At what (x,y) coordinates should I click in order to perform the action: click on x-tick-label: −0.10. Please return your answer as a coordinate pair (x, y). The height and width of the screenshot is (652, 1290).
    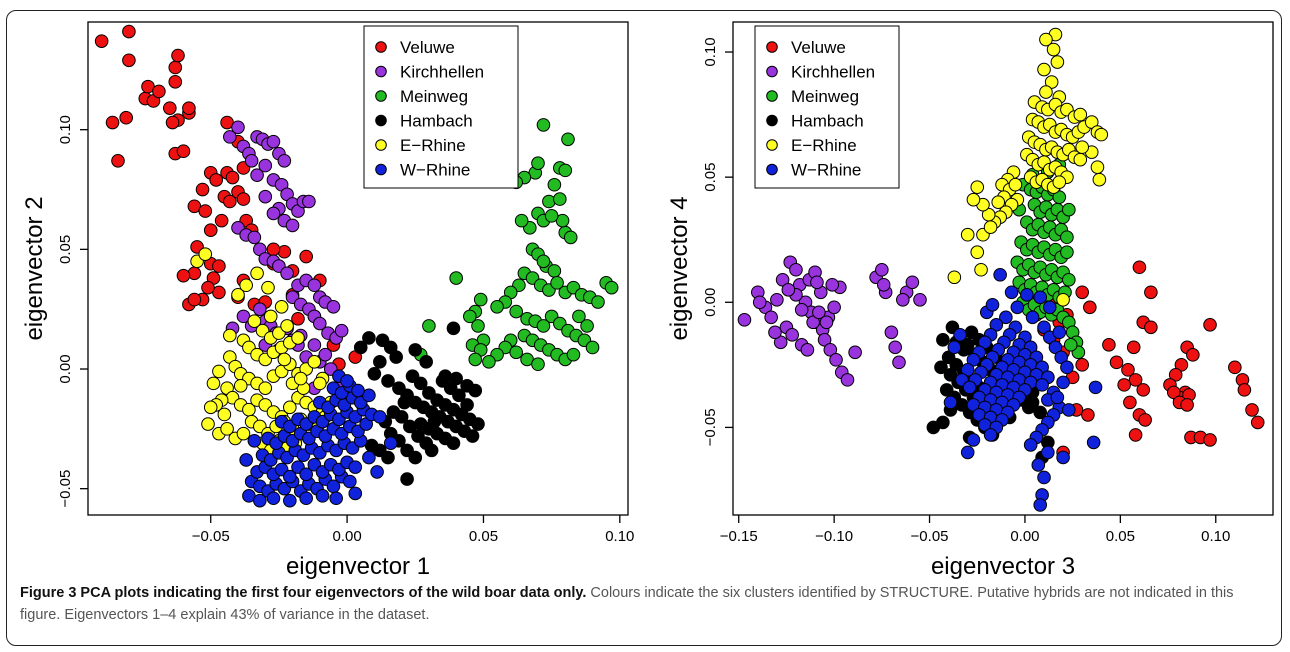
    Looking at the image, I should click on (834, 536).